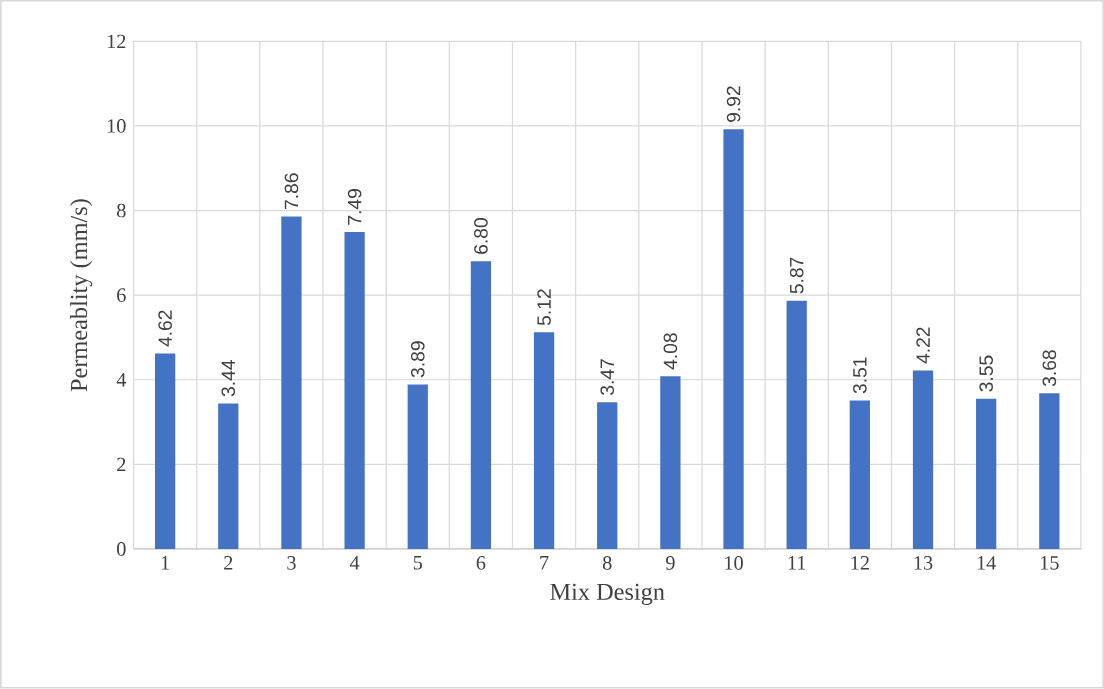  I want to click on x-tick-label: 2, so click(228, 563).